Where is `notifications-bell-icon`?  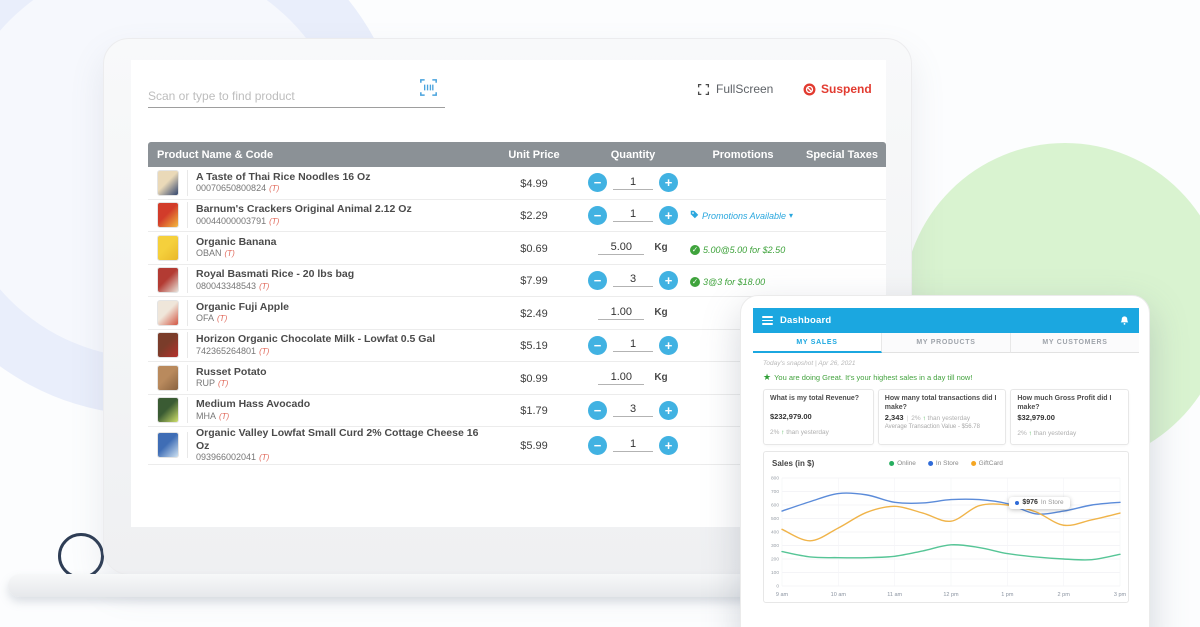
notifications-bell-icon is located at coordinates (1124, 320).